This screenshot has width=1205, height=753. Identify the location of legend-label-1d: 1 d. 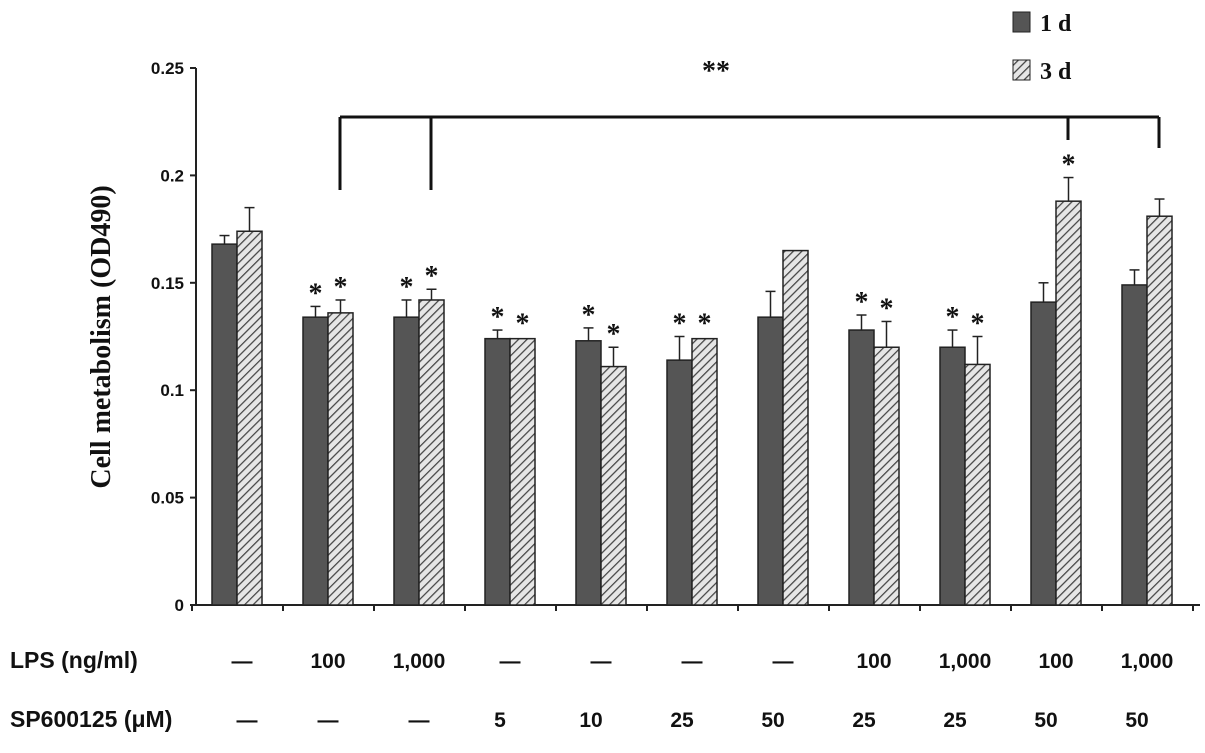
(1056, 24).